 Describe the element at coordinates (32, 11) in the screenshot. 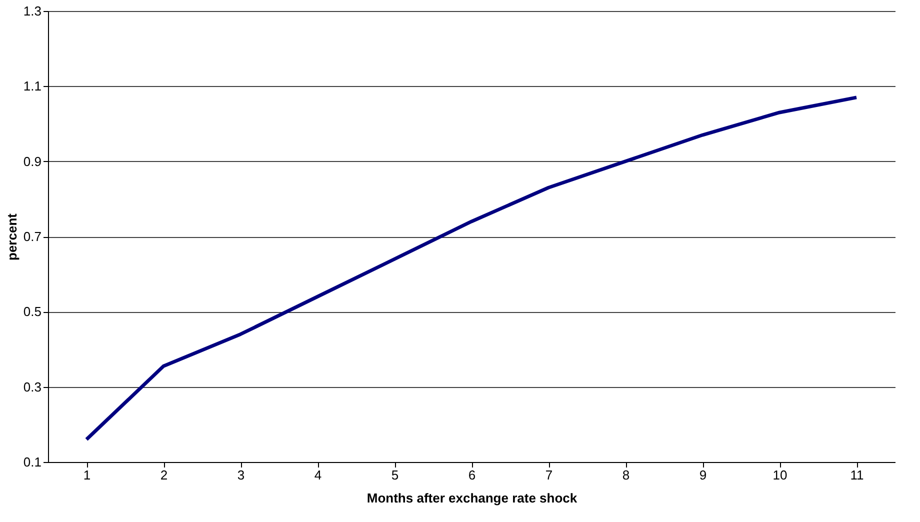

I see `y-tick-label: 1.3` at that location.